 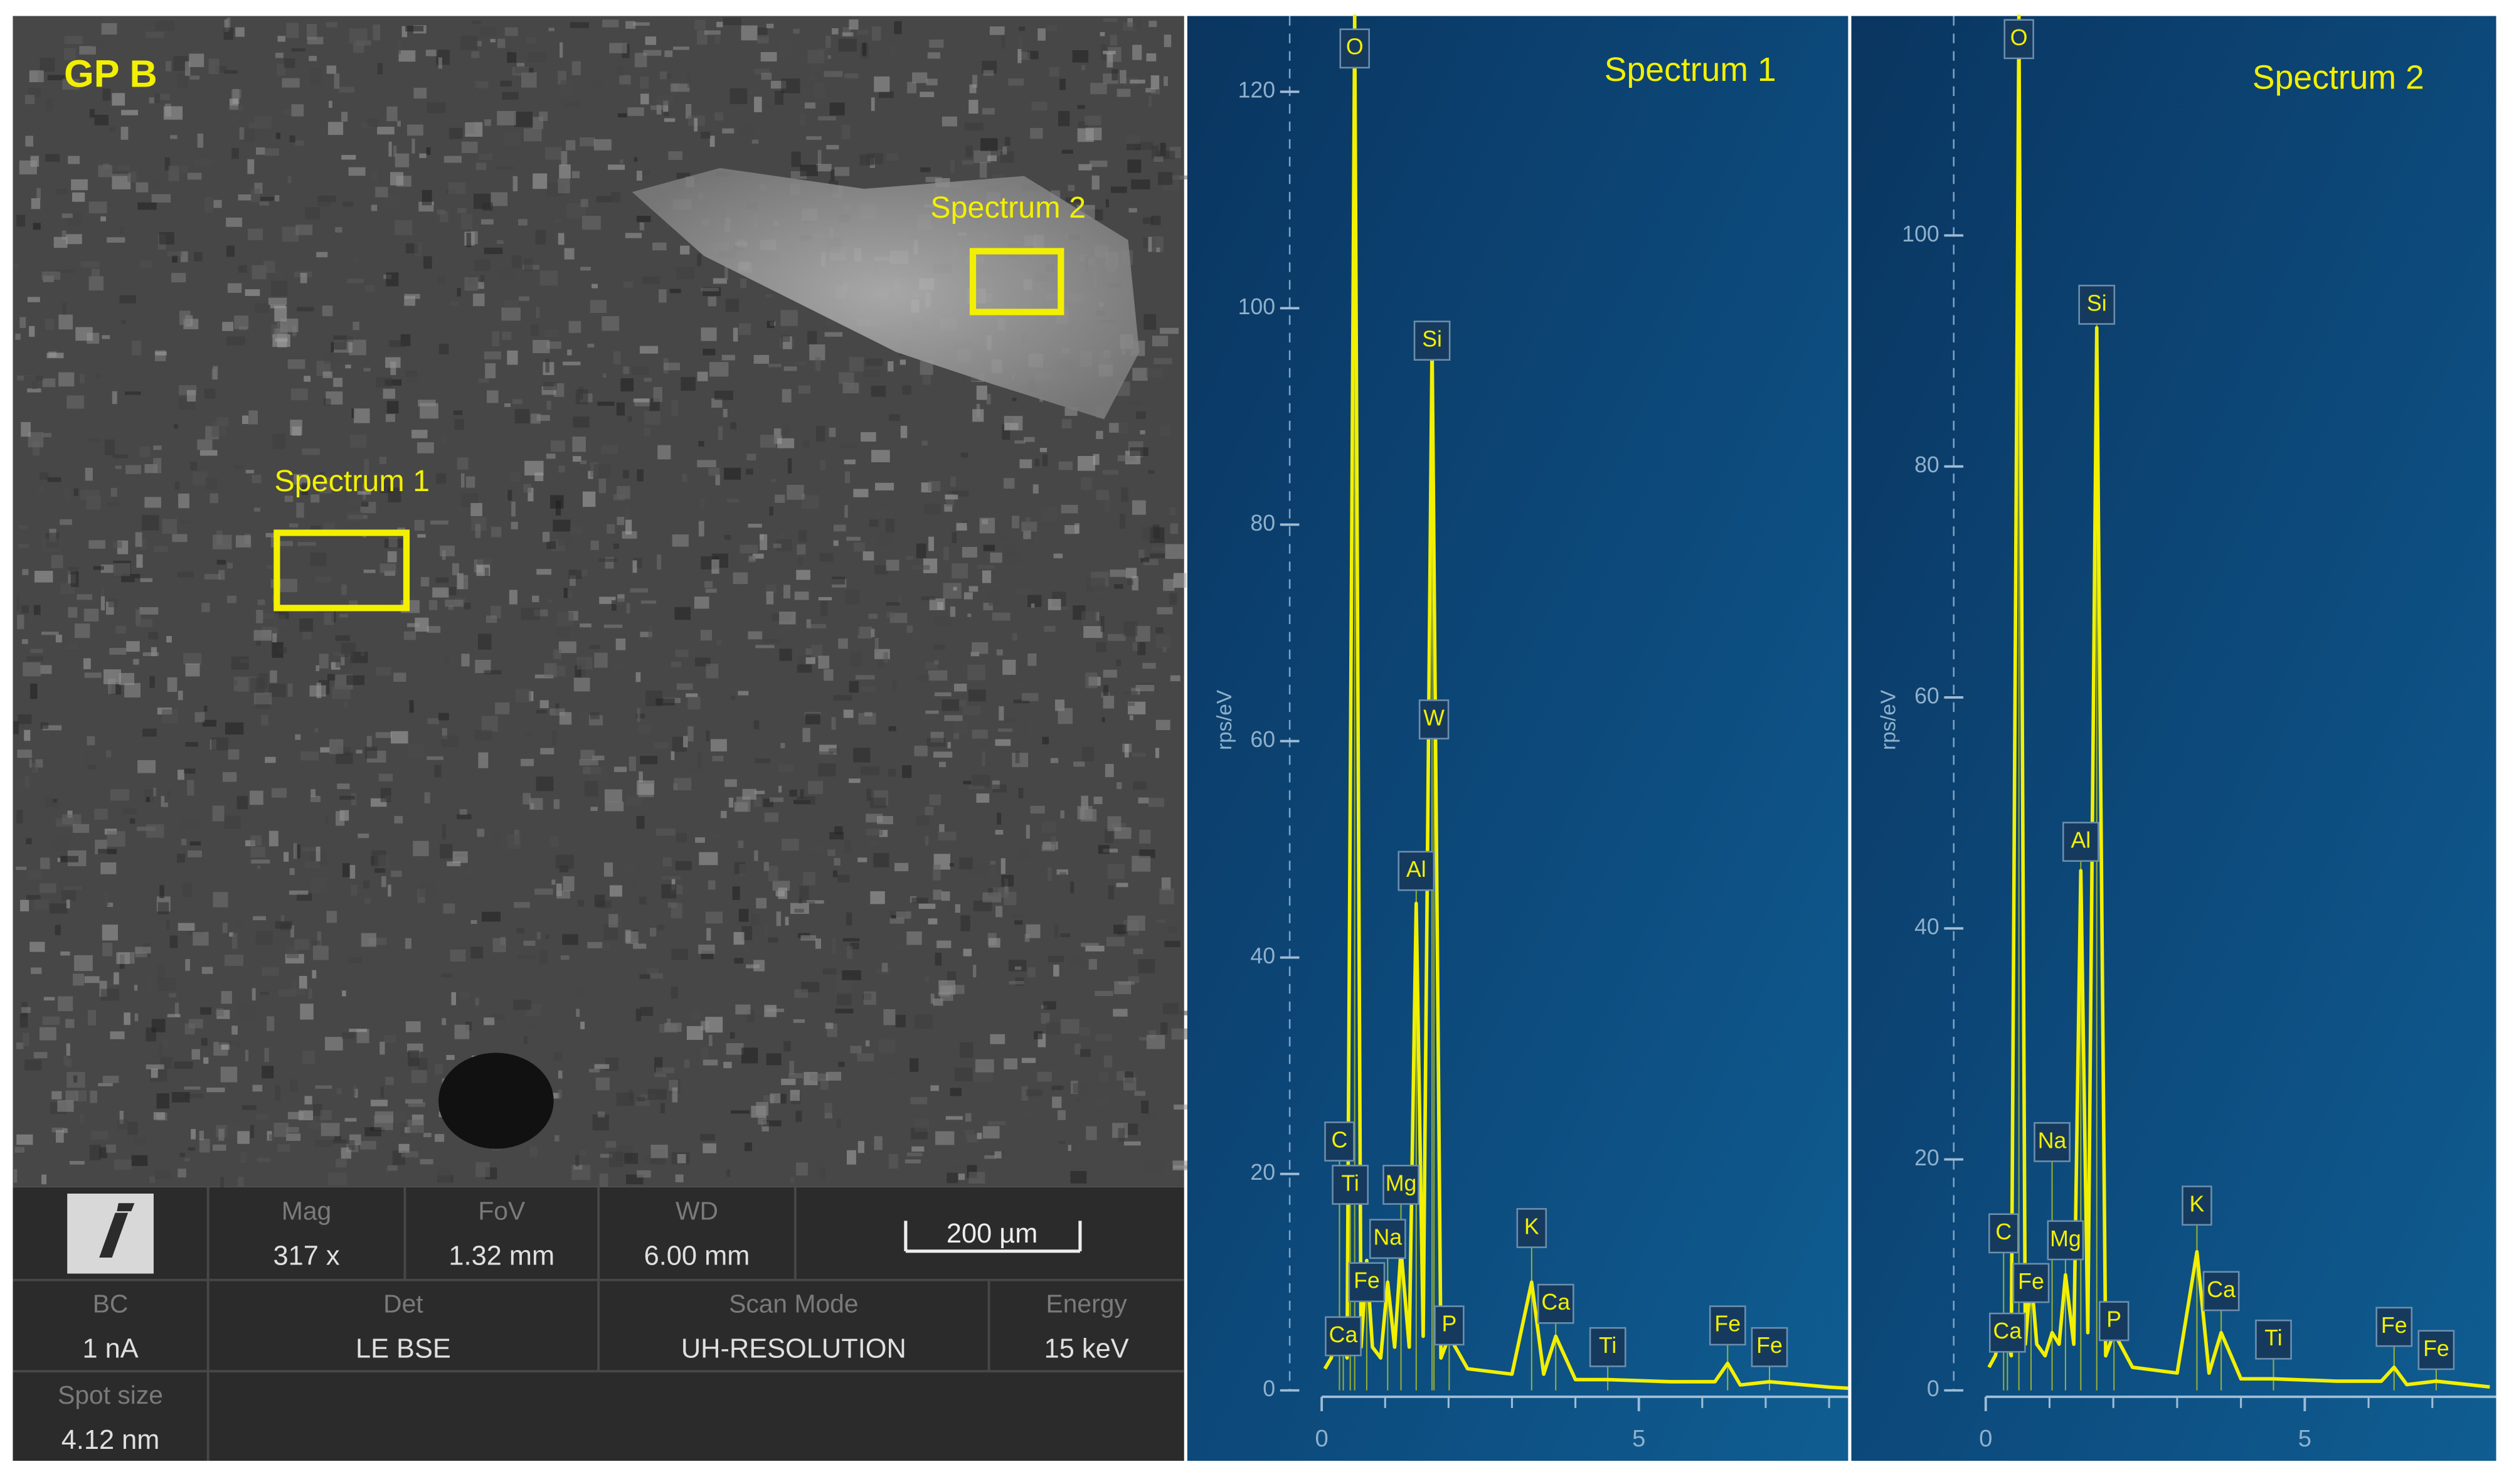 I want to click on info-value: 6.00 mm, so click(x=697, y=1256).